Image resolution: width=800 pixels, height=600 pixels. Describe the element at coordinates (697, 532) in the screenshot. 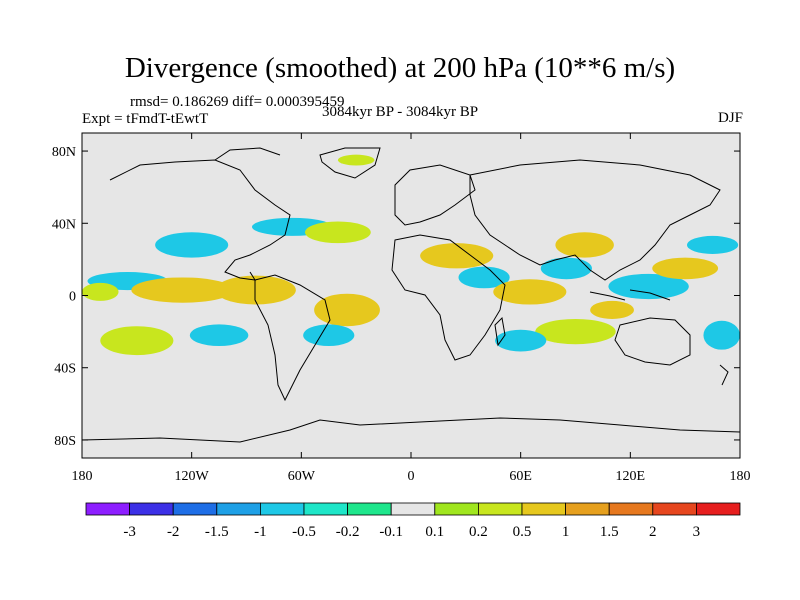

I see `colorbar-label: 3` at that location.